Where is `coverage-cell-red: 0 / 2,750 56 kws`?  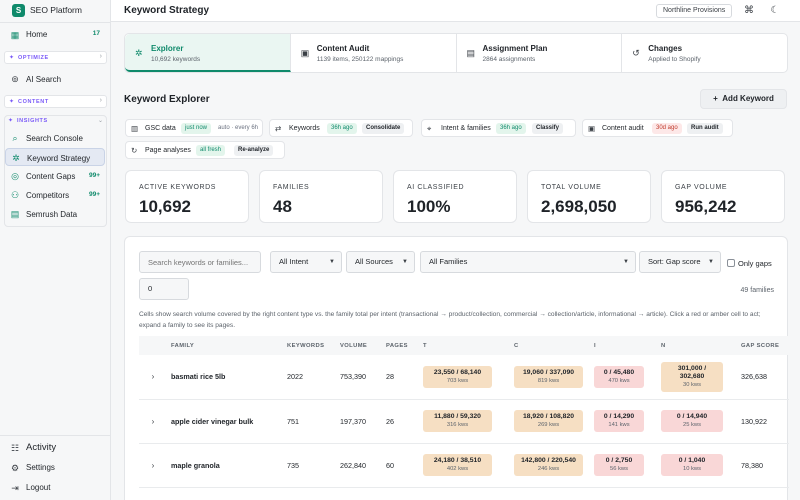
coverage-cell-red: 0 / 2,750 56 kws is located at coordinates (619, 465).